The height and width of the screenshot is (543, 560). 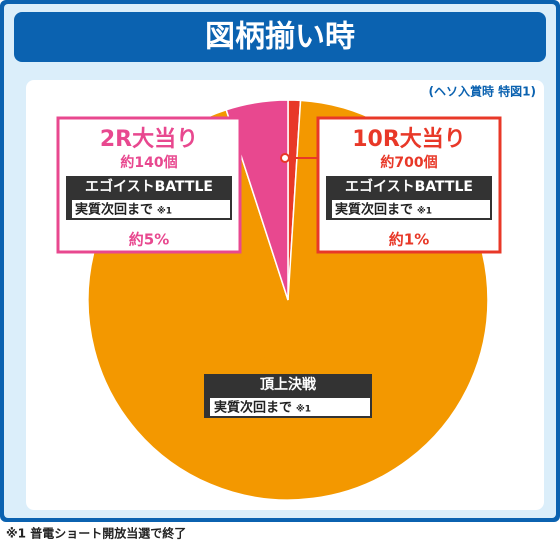 I want to click on header-bar, so click(x=280, y=37).